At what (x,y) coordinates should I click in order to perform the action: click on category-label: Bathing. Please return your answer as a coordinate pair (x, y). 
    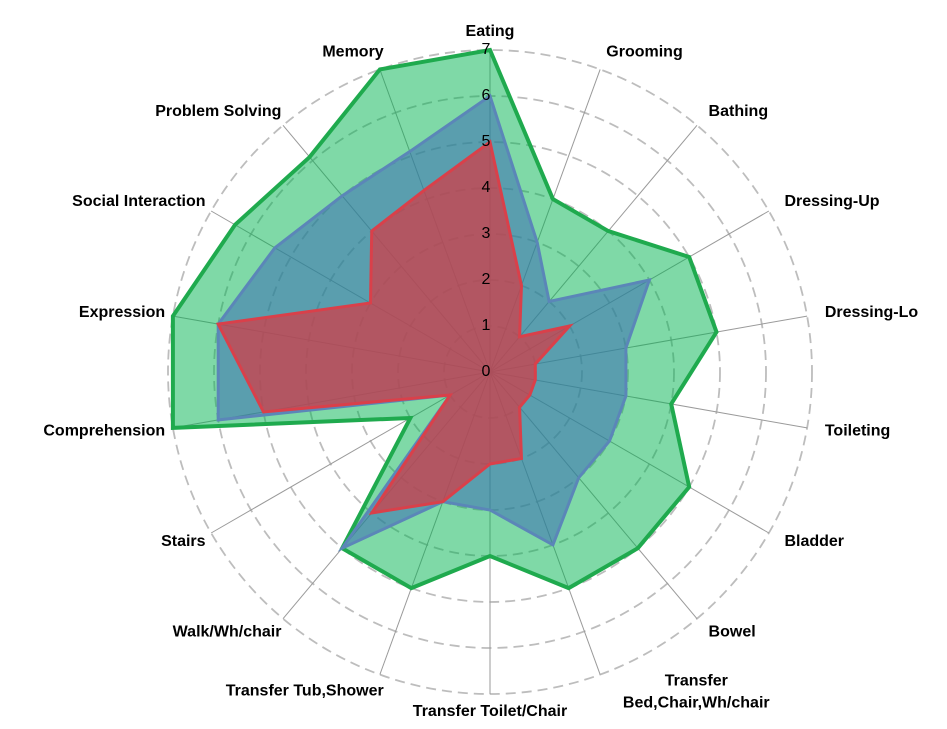
    Looking at the image, I should click on (739, 111).